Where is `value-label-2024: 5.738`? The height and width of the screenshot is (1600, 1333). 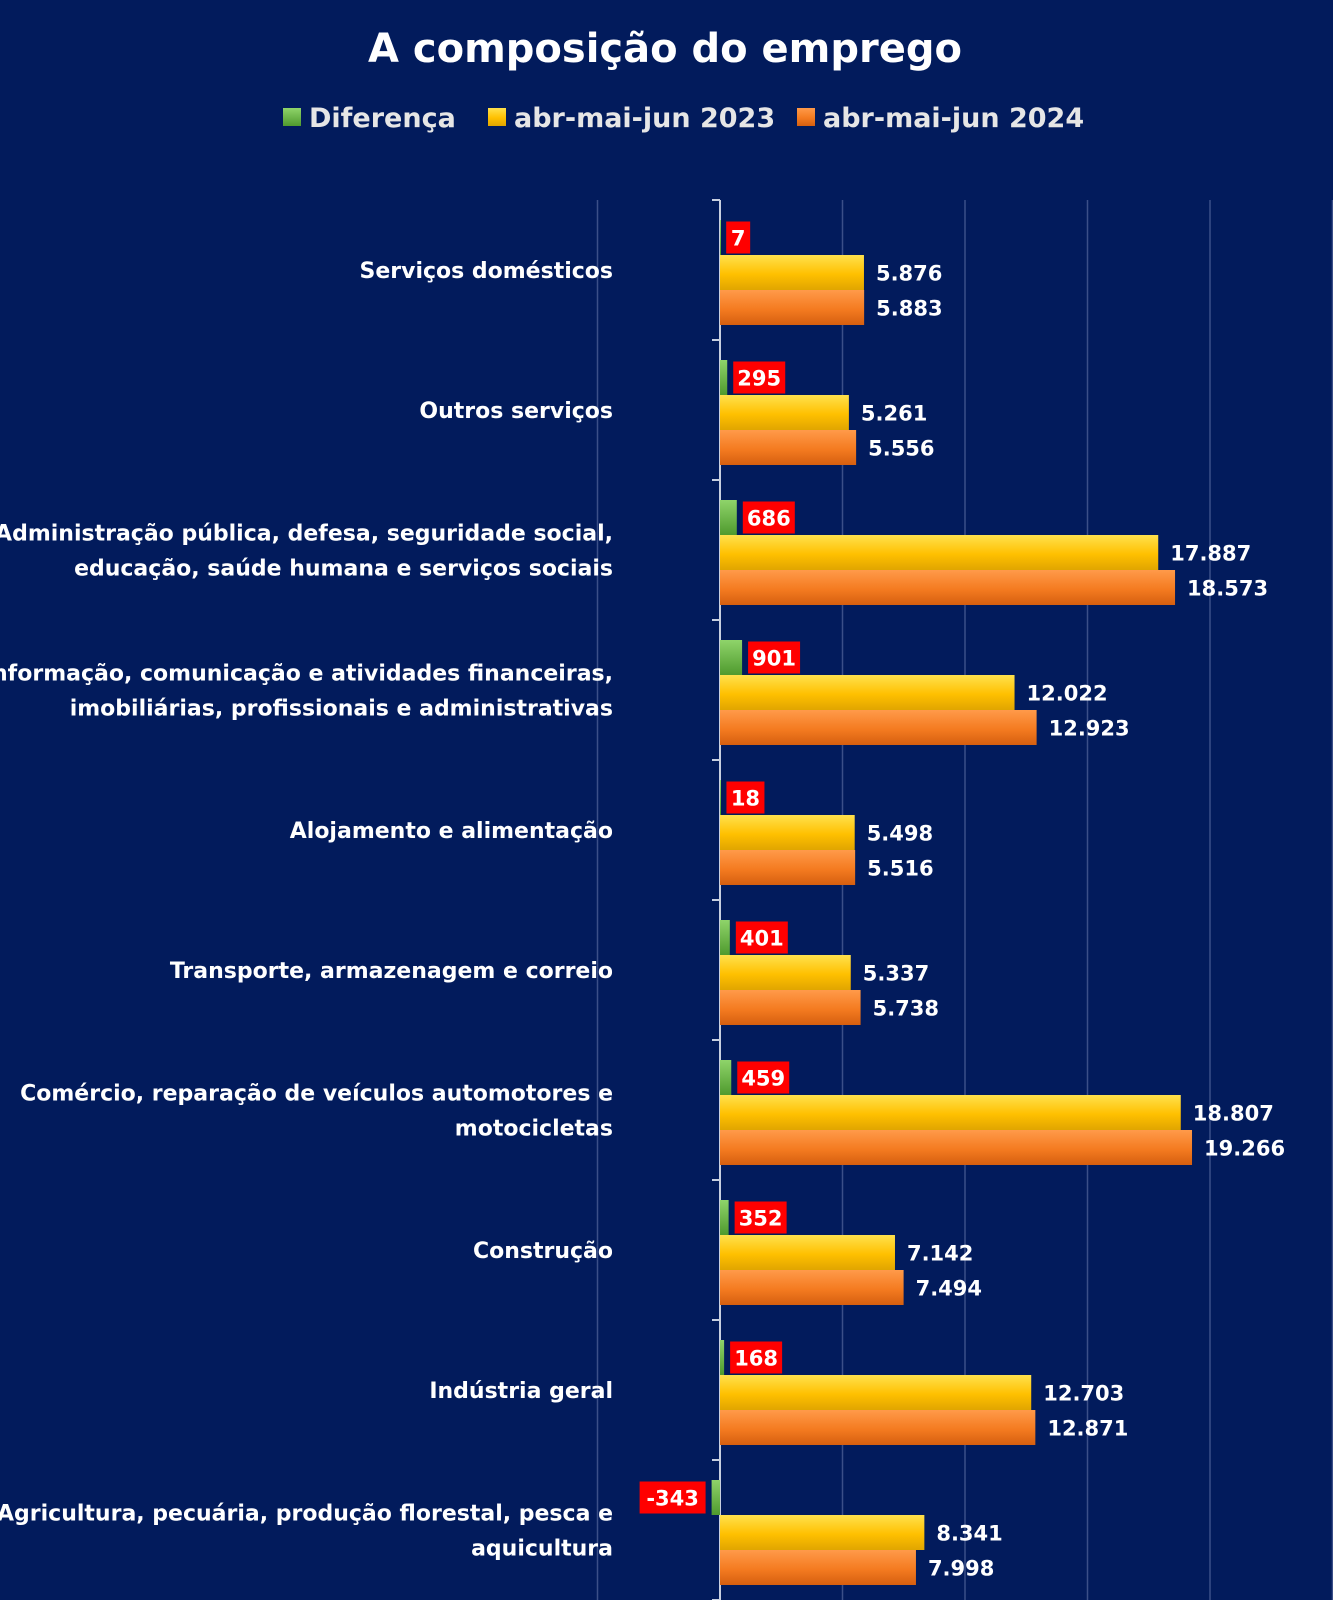
value-label-2024: 5.738 is located at coordinates (906, 1009).